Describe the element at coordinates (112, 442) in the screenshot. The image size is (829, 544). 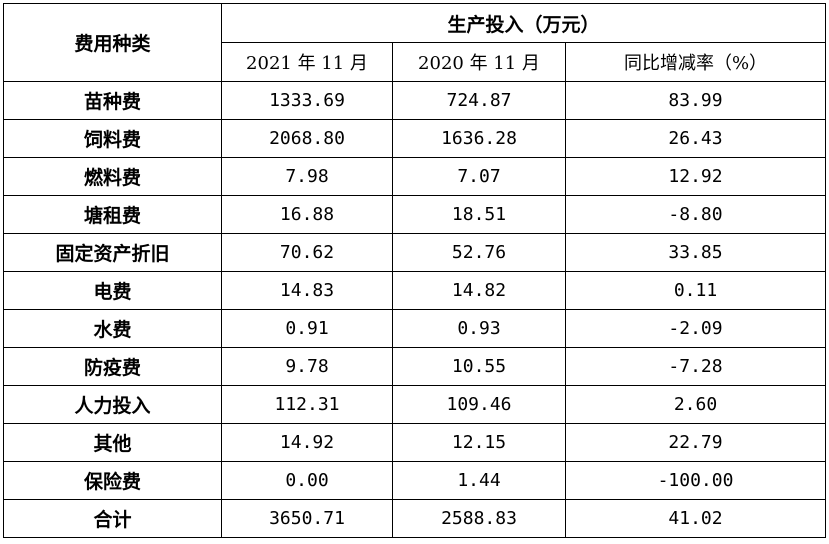
I see `row-label: 其他` at that location.